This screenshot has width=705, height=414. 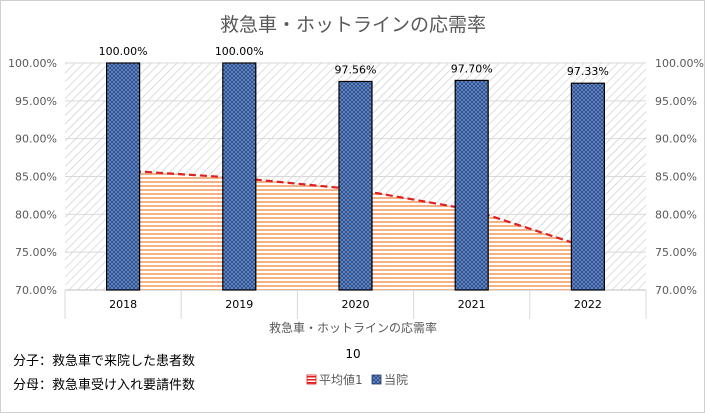 I want to click on y-tick-left: 85.00%, so click(x=36, y=177).